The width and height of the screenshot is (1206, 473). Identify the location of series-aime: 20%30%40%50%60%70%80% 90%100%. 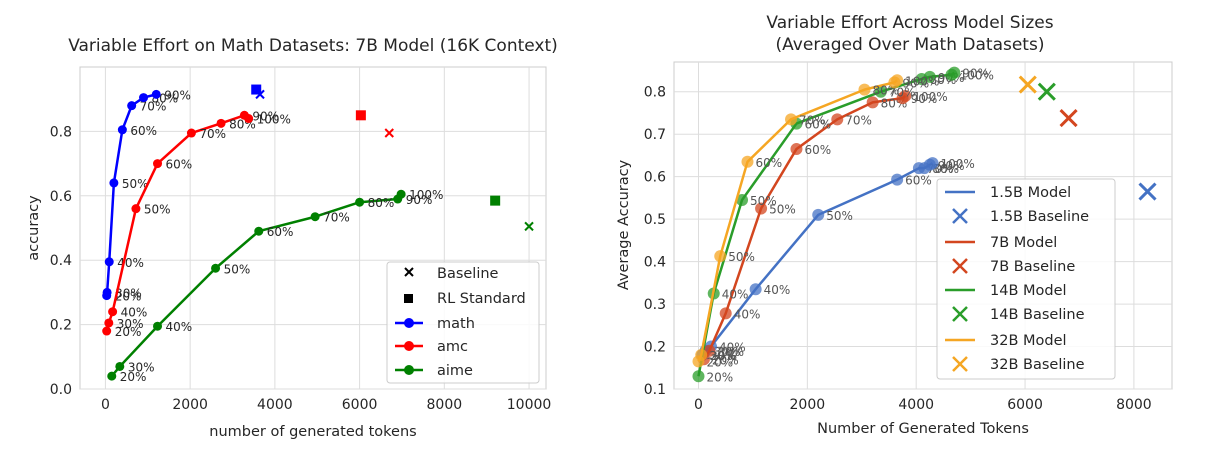
(275, 286).